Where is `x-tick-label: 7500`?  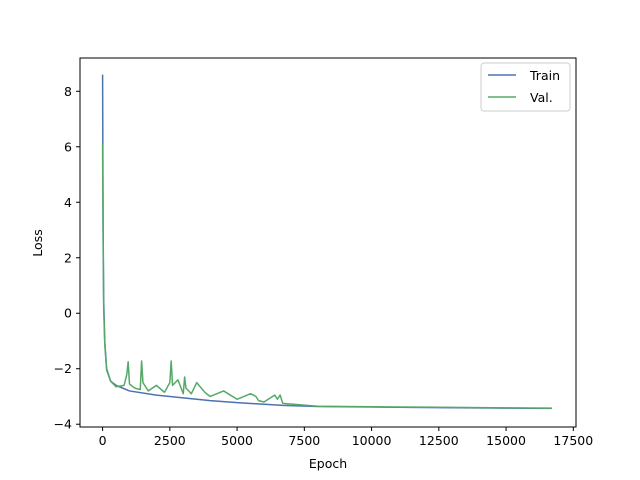
x-tick-label: 7500 is located at coordinates (304, 440).